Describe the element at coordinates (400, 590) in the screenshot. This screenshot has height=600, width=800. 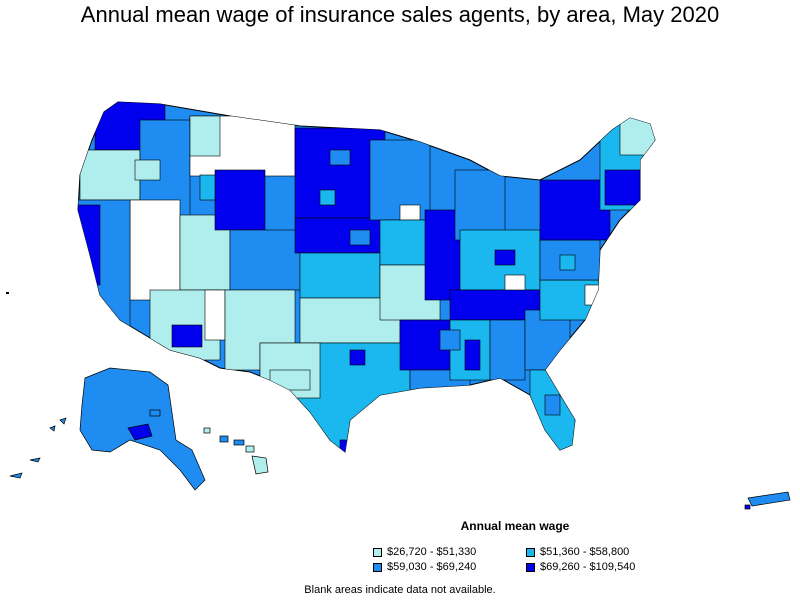
I see `footnote: Blank areas indicate data not available.` at that location.